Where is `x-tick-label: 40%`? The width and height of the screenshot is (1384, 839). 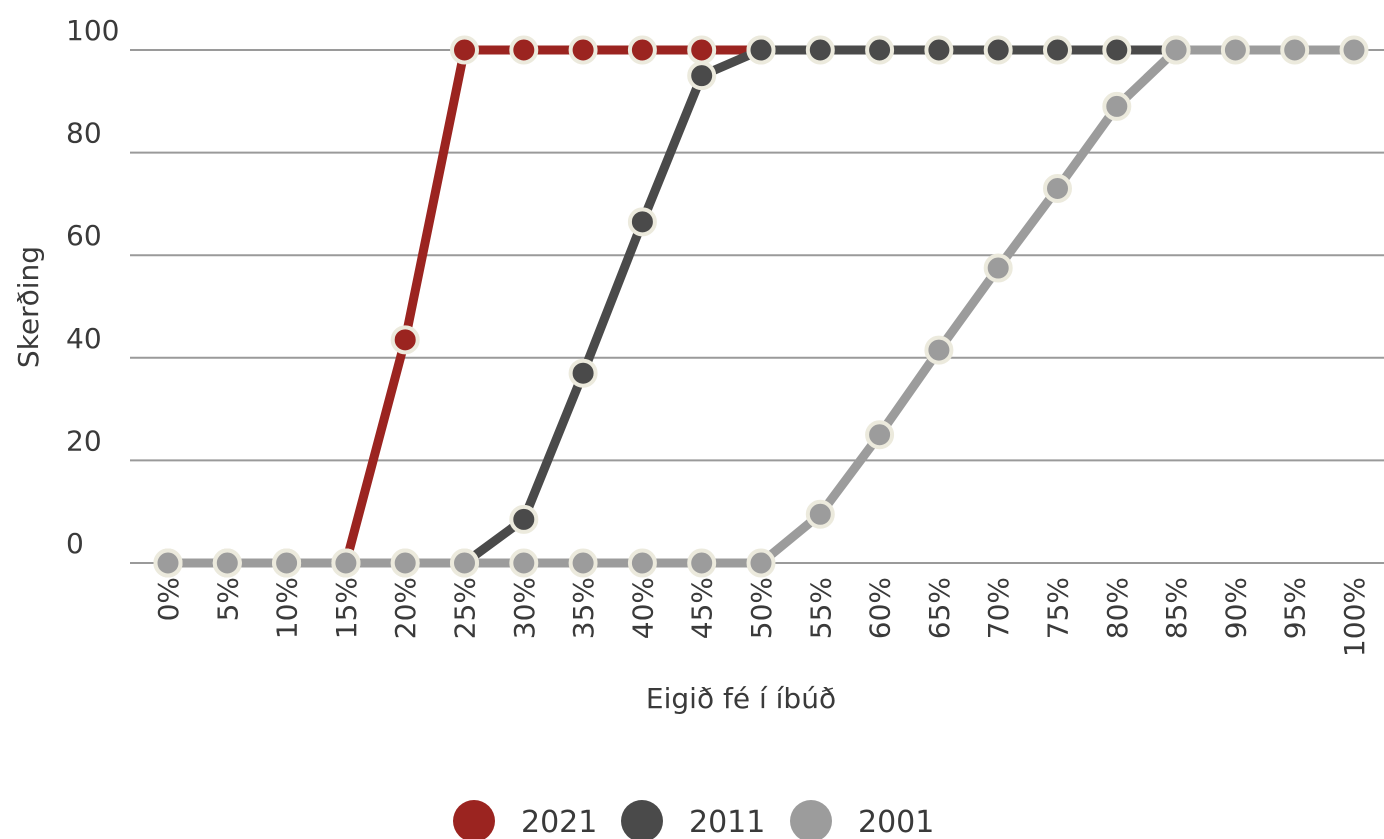 x-tick-label: 40% is located at coordinates (642, 608).